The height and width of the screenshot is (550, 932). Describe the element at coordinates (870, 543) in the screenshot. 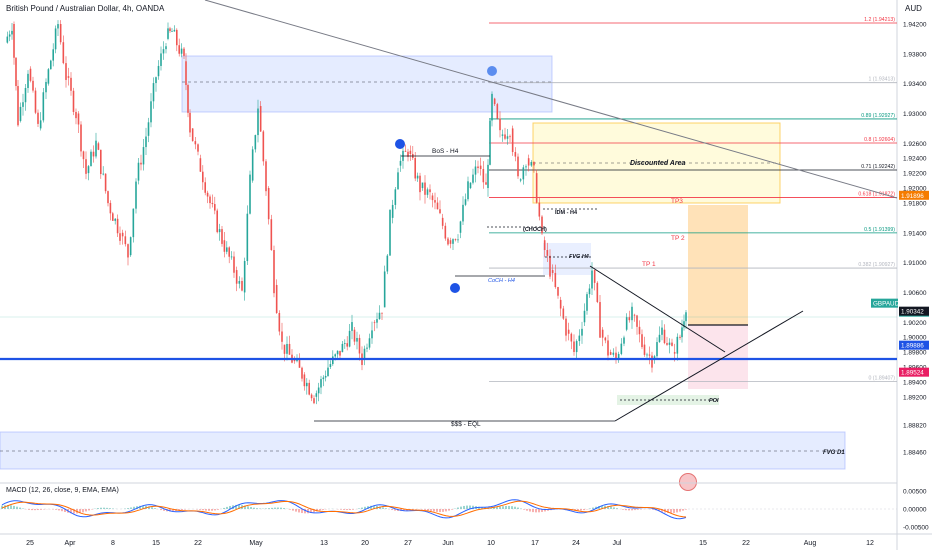

I see `time-tick-label: 12` at that location.